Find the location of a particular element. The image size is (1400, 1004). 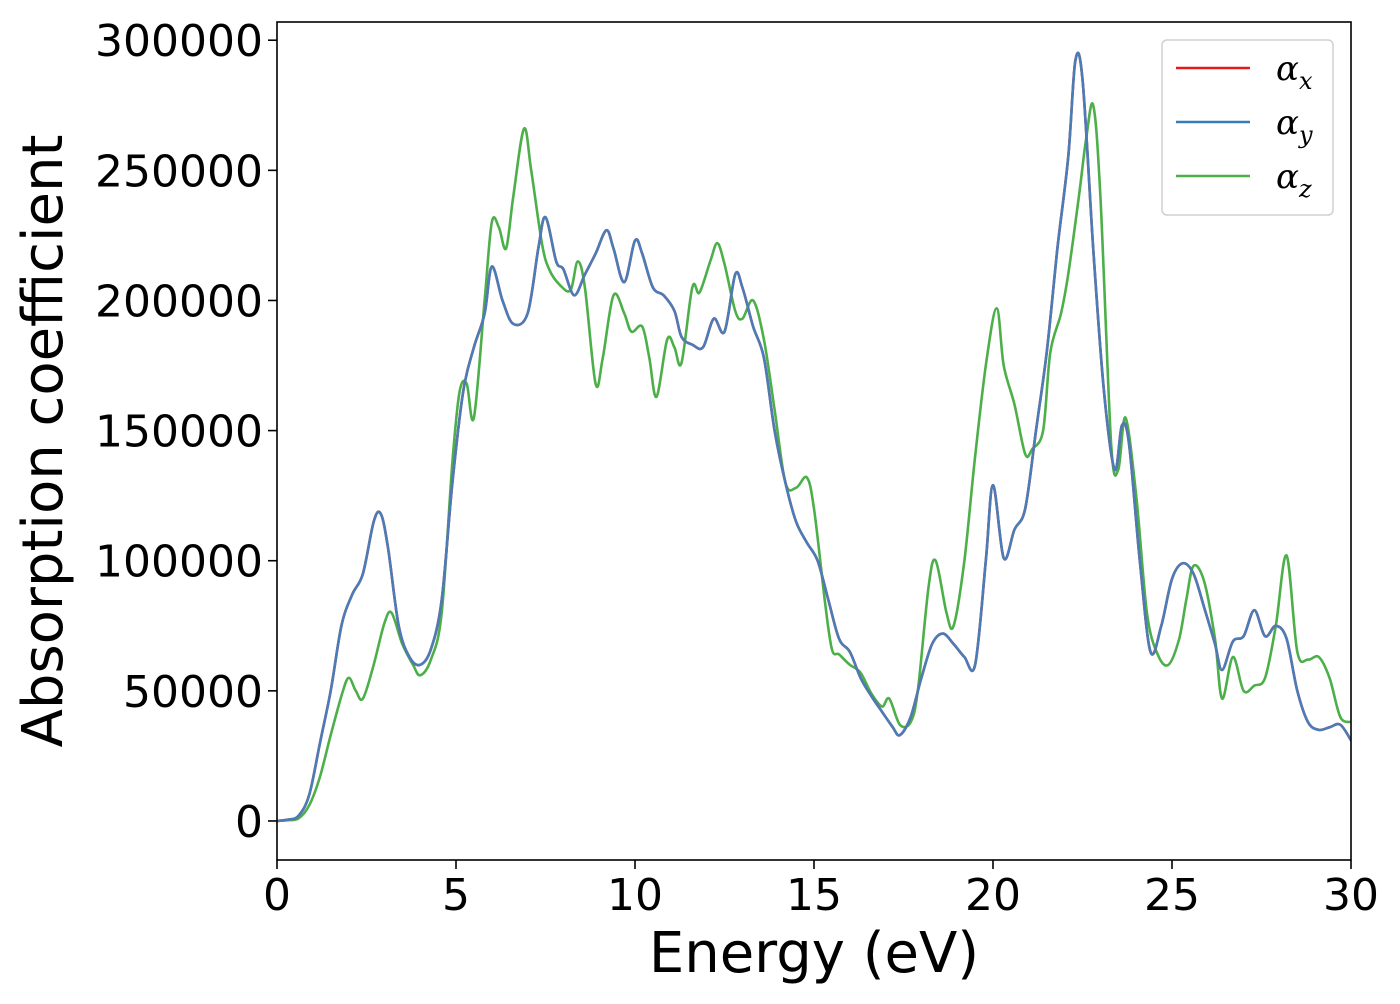

legend-subscript: y is located at coordinates (1305, 135).